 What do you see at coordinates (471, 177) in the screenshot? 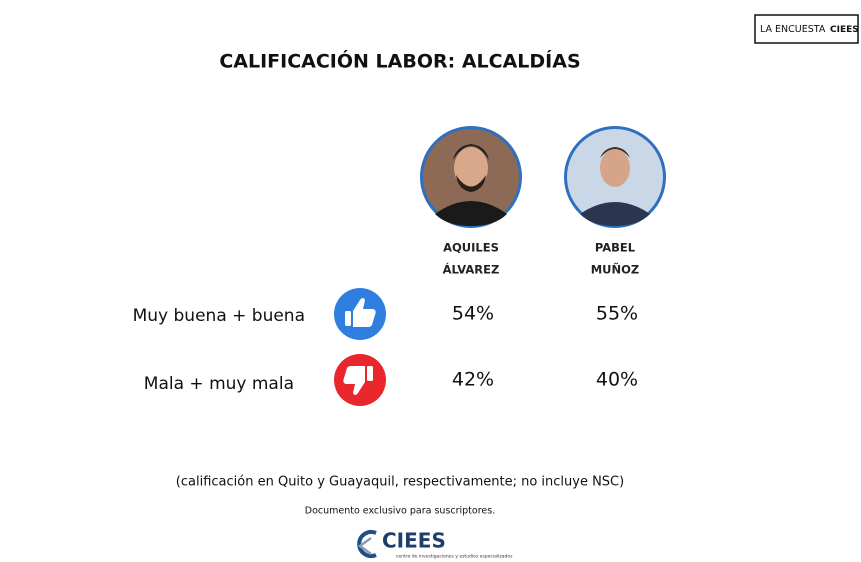
I see `photo-alvarez` at bounding box center [471, 177].